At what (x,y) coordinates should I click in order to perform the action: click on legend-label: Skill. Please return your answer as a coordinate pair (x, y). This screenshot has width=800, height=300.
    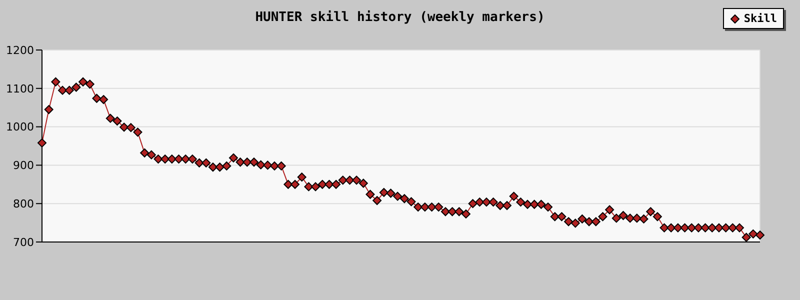
    Looking at the image, I should click on (760, 18).